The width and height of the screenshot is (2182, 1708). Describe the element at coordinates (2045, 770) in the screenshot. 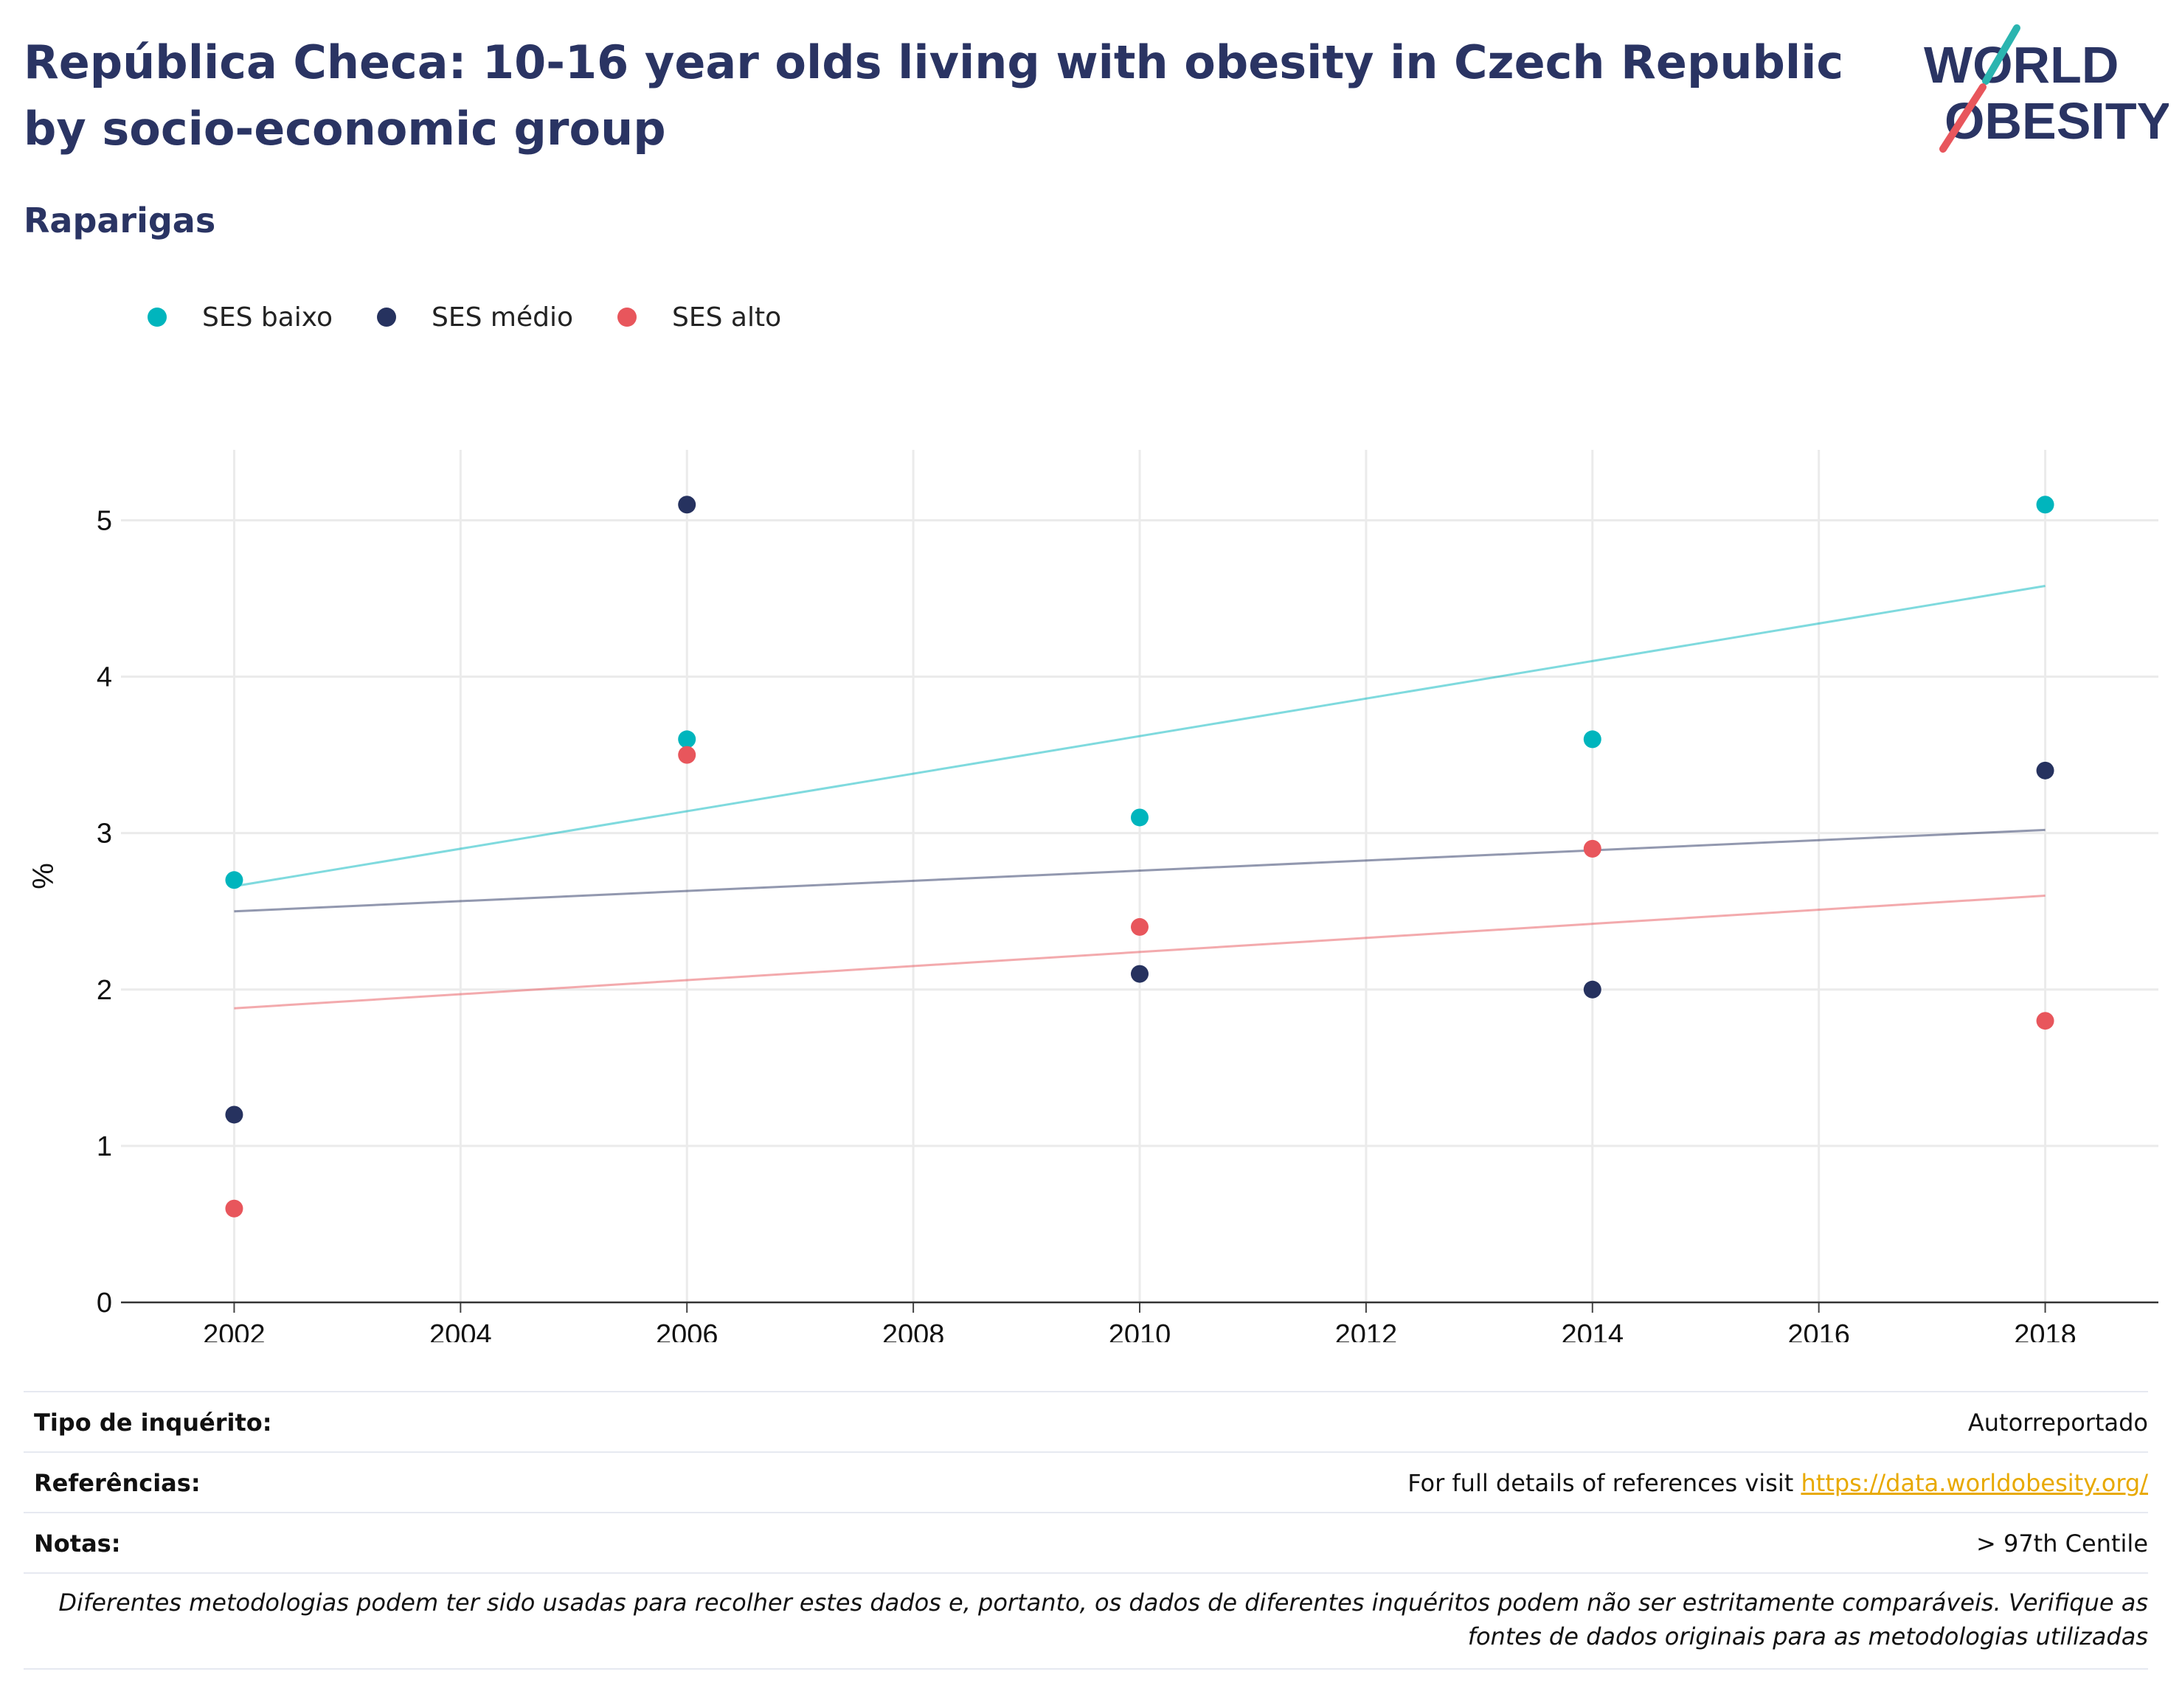

I see `point-ses-mid-2018` at that location.